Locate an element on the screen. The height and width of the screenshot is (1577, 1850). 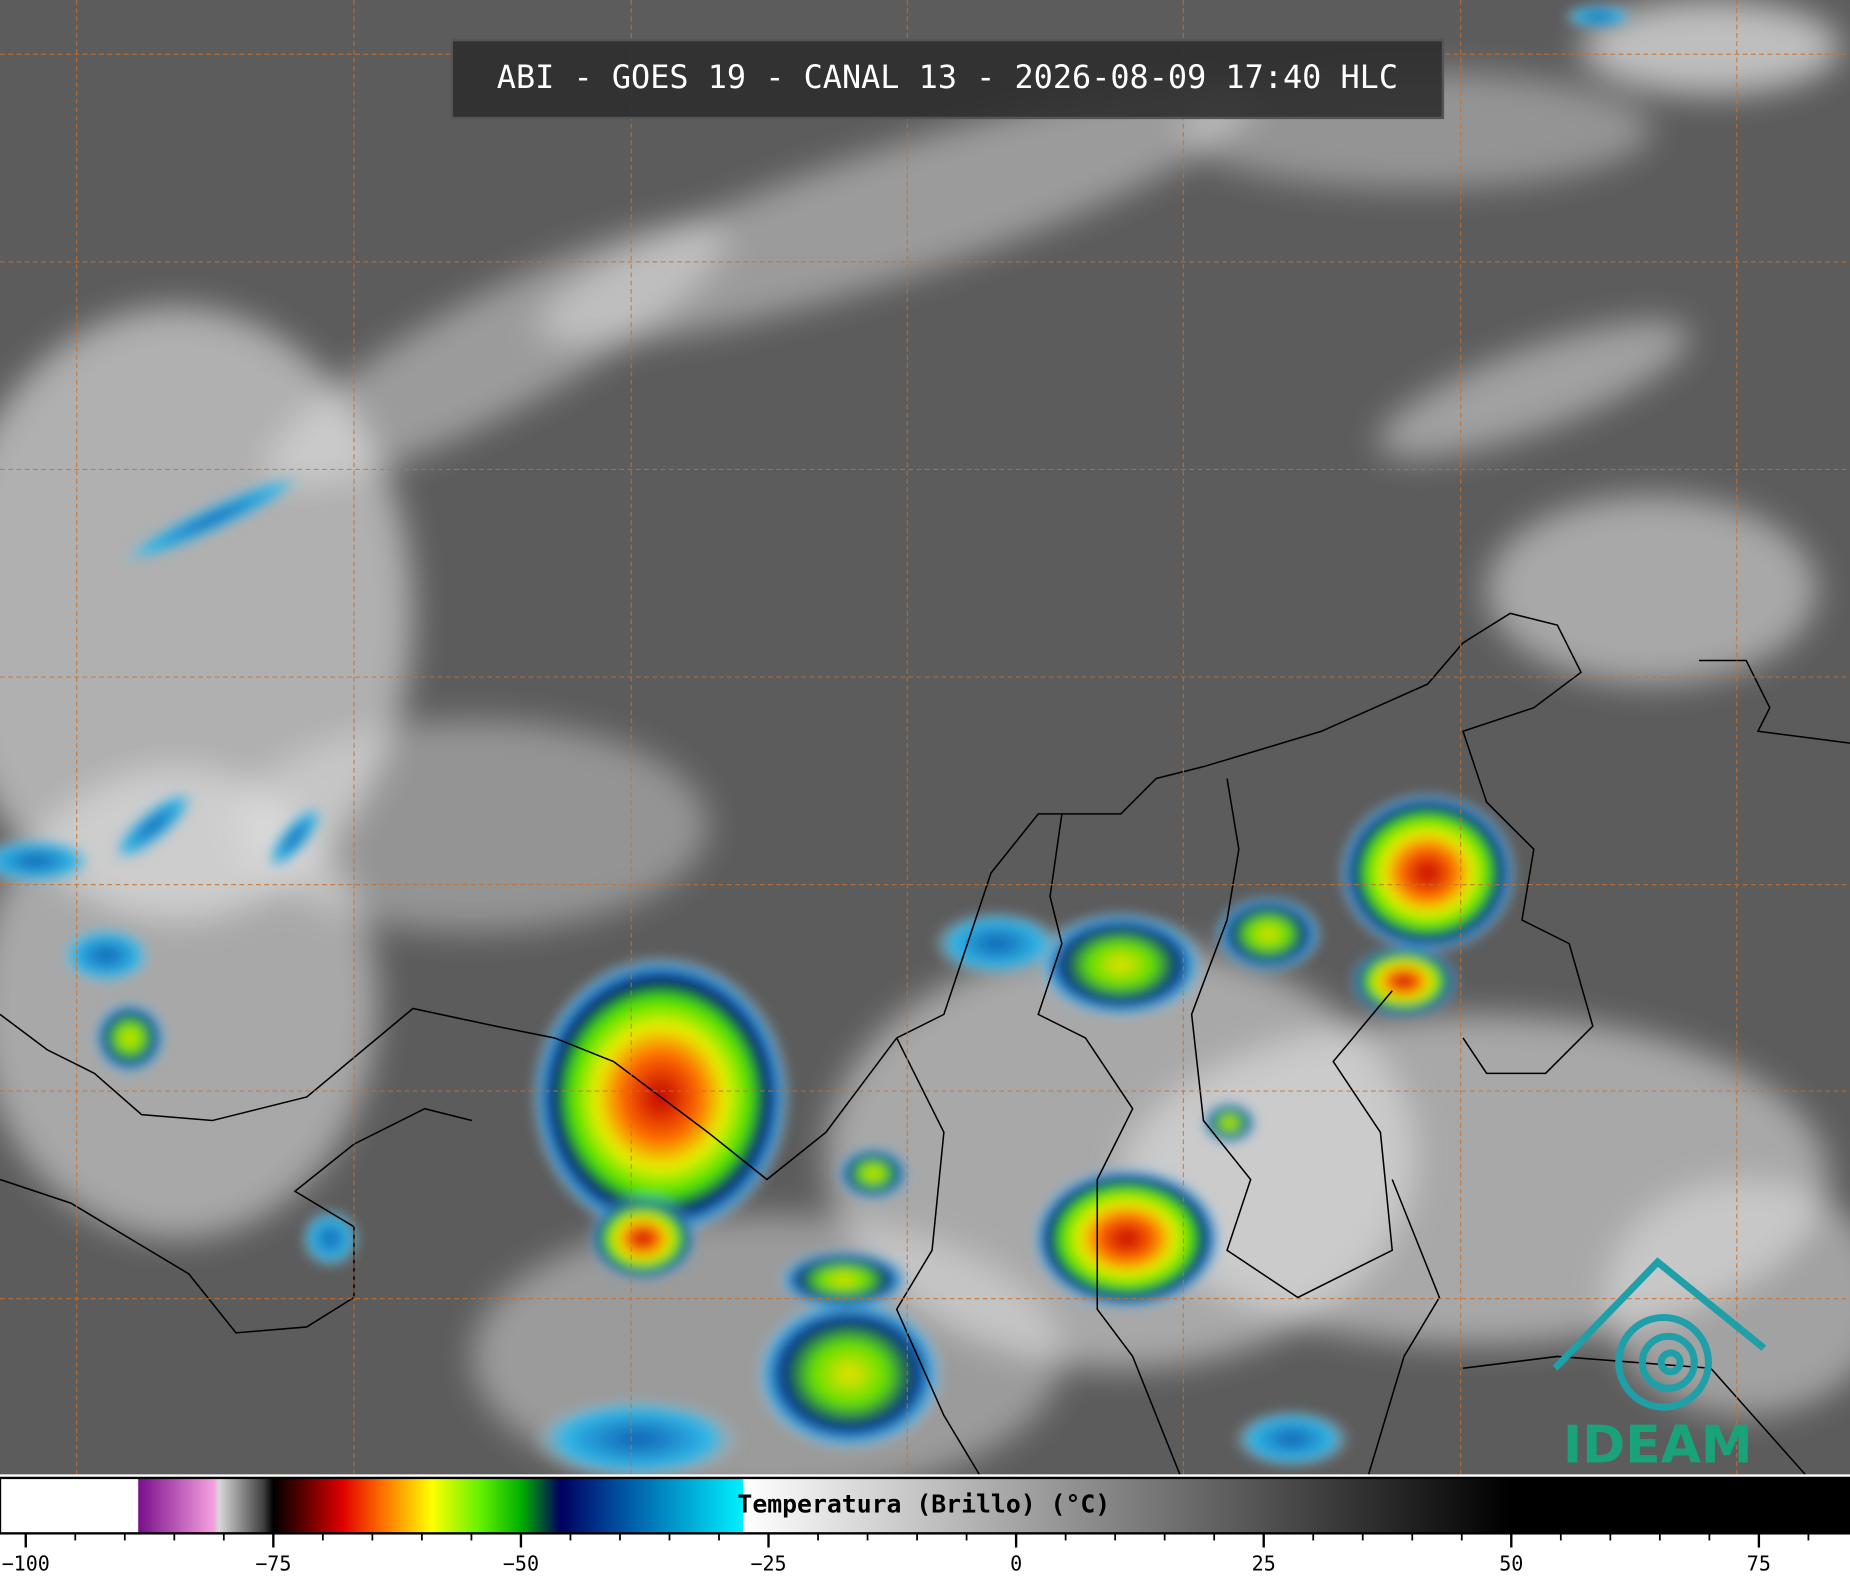
colorbar-label: Temperatura (Brillo) (°C) is located at coordinates (923, 1504).